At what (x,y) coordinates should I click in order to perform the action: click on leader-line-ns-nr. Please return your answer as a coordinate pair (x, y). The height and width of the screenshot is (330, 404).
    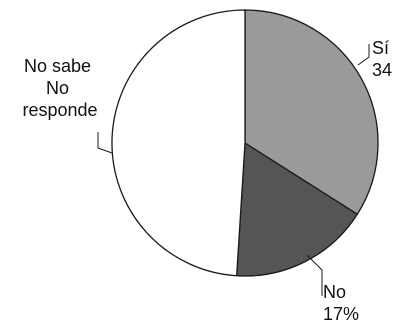
    Looking at the image, I should click on (105, 143).